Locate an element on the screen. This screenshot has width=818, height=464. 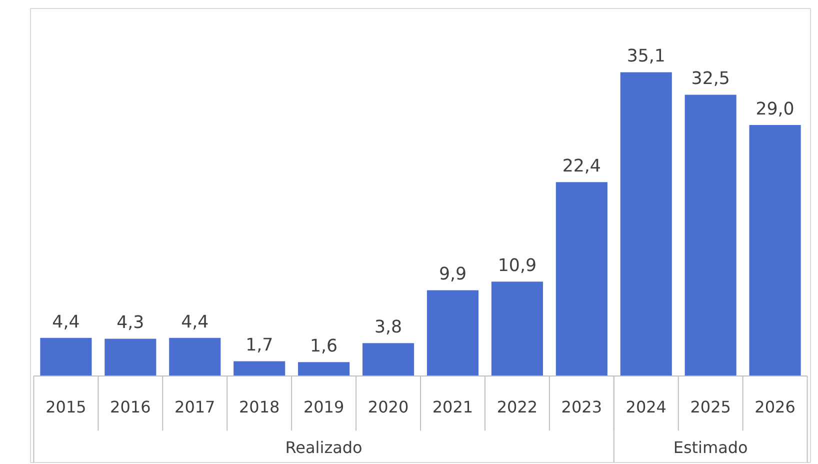
data-label: 4,3 is located at coordinates (130, 323).